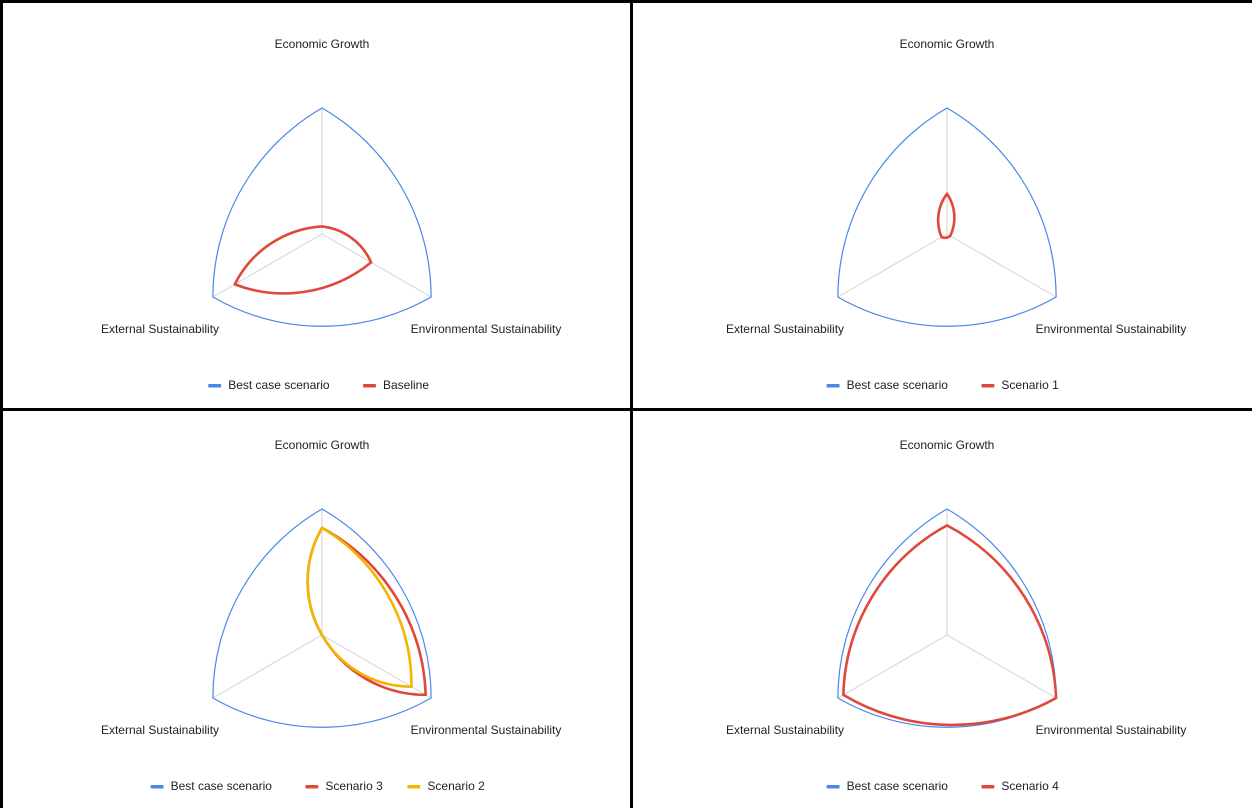 The width and height of the screenshot is (1252, 808). Describe the element at coordinates (626, 409) in the screenshot. I see `divider-horizontal` at that location.